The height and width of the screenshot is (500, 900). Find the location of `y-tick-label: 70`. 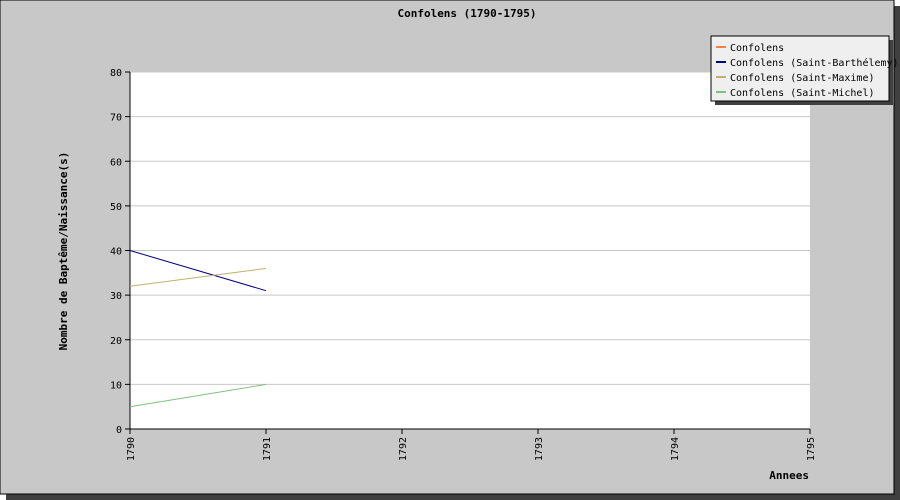

y-tick-label: 70 is located at coordinates (116, 118).